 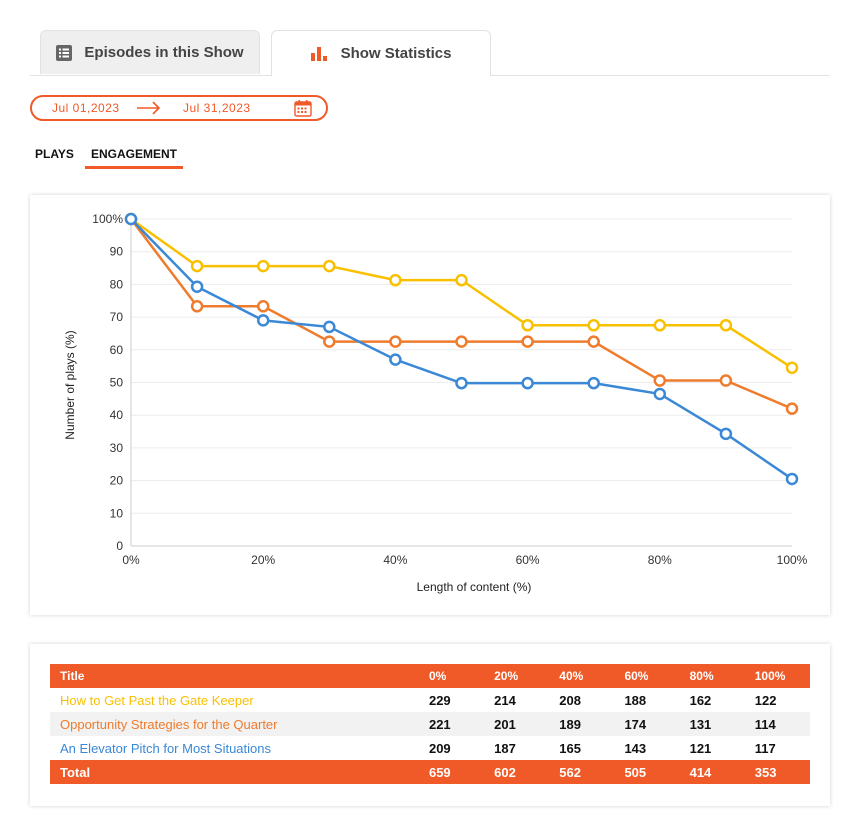 What do you see at coordinates (179, 108) in the screenshot?
I see `date-range-picker: Jul 01,2023 Jul 31,2023` at bounding box center [179, 108].